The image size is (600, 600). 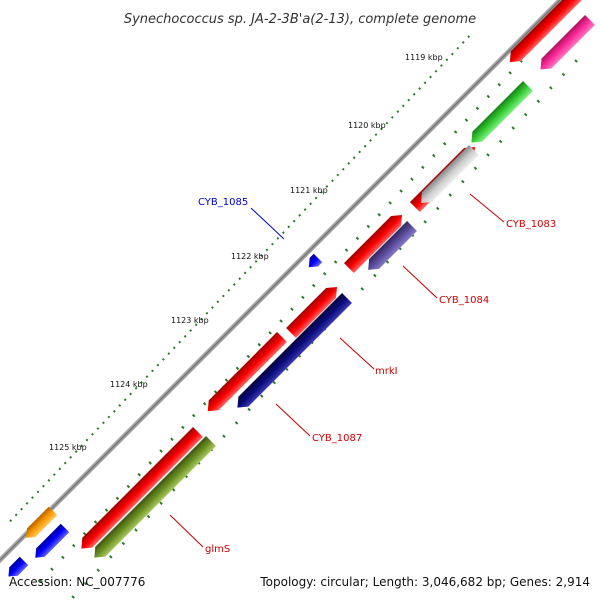 I want to click on gene-label-cyb-1087: CYB_1087, so click(x=337, y=438).